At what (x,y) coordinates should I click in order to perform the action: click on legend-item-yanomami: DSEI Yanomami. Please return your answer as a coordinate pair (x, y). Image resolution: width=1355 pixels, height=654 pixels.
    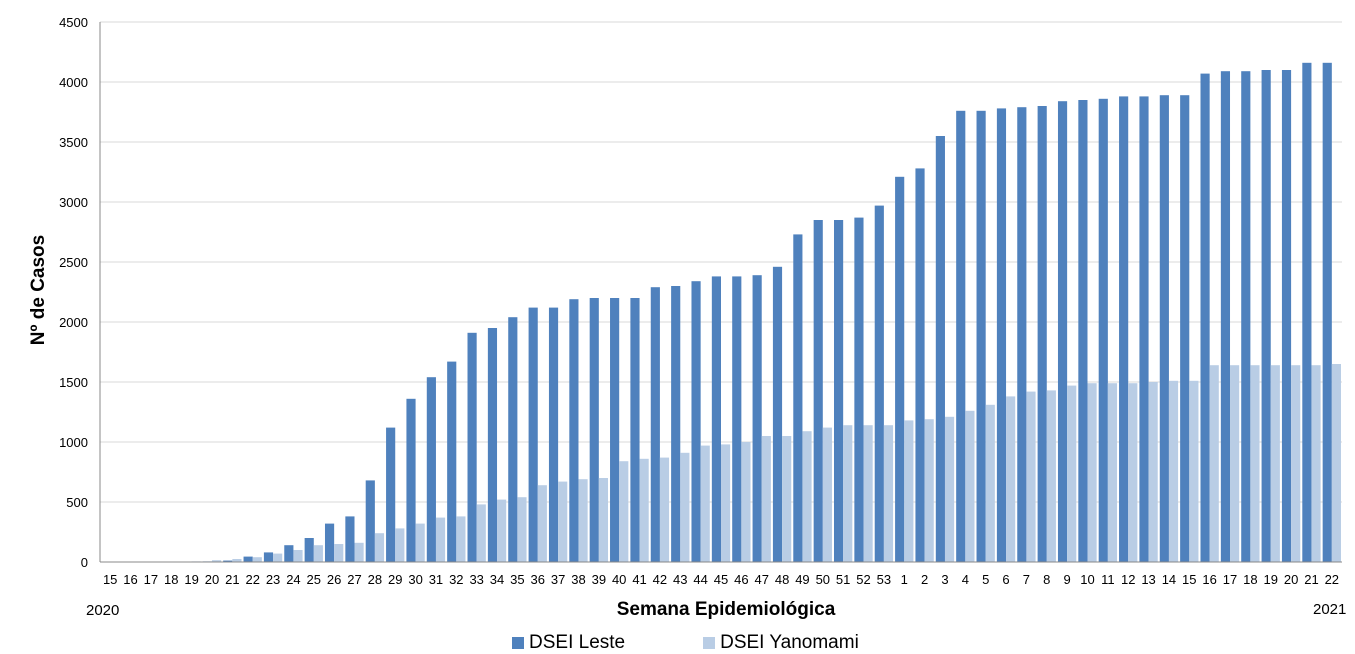
    Looking at the image, I should click on (781, 643).